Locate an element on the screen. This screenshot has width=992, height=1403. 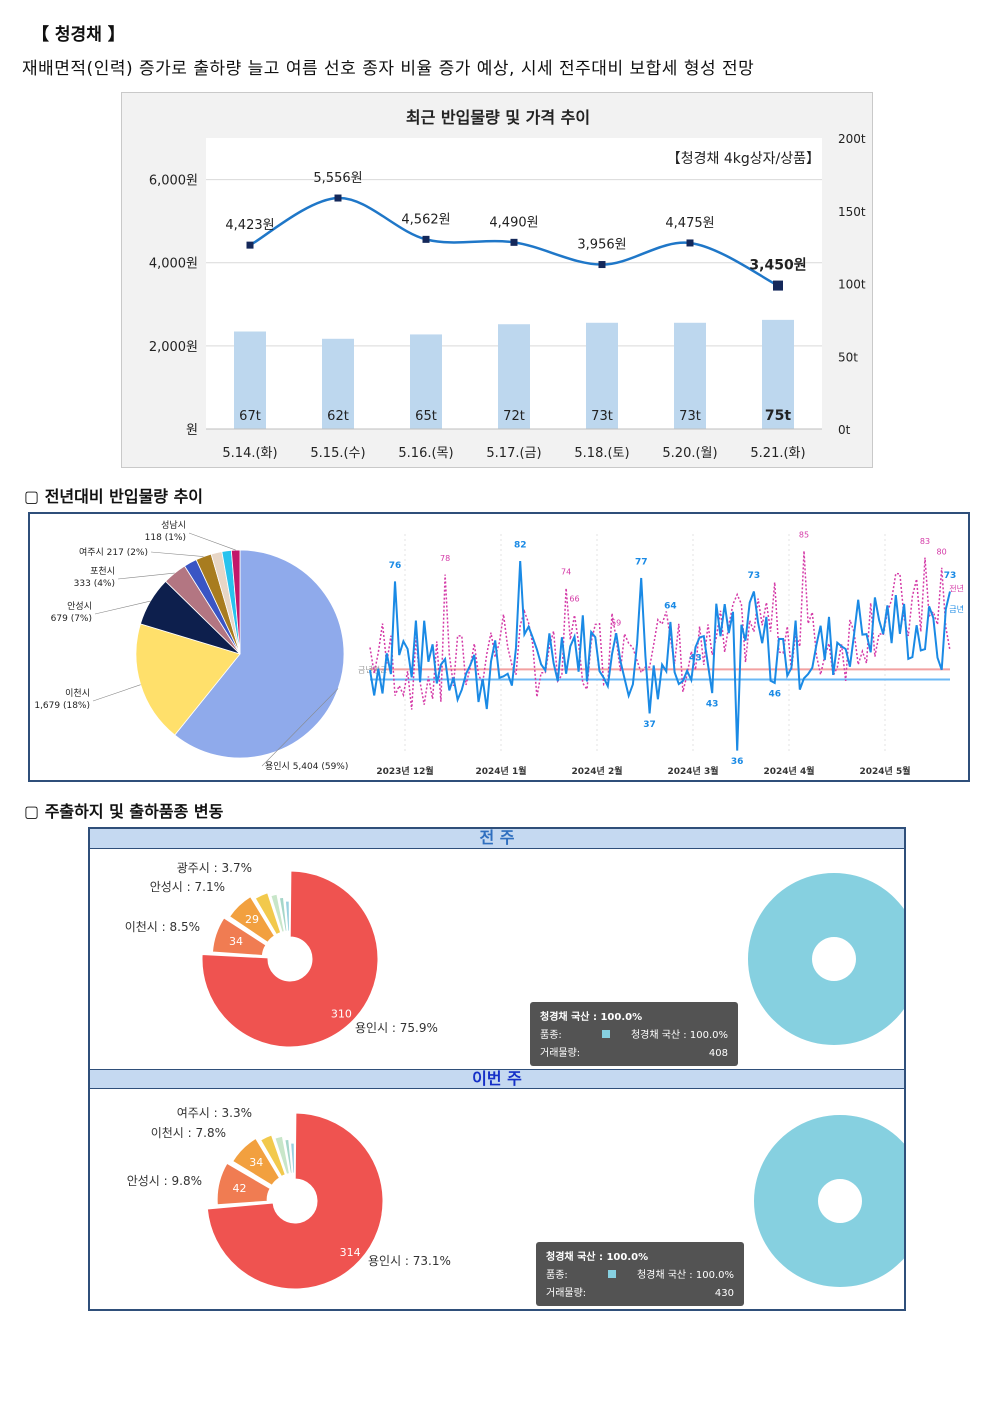
price-label: 4,475원 is located at coordinates (689, 223).